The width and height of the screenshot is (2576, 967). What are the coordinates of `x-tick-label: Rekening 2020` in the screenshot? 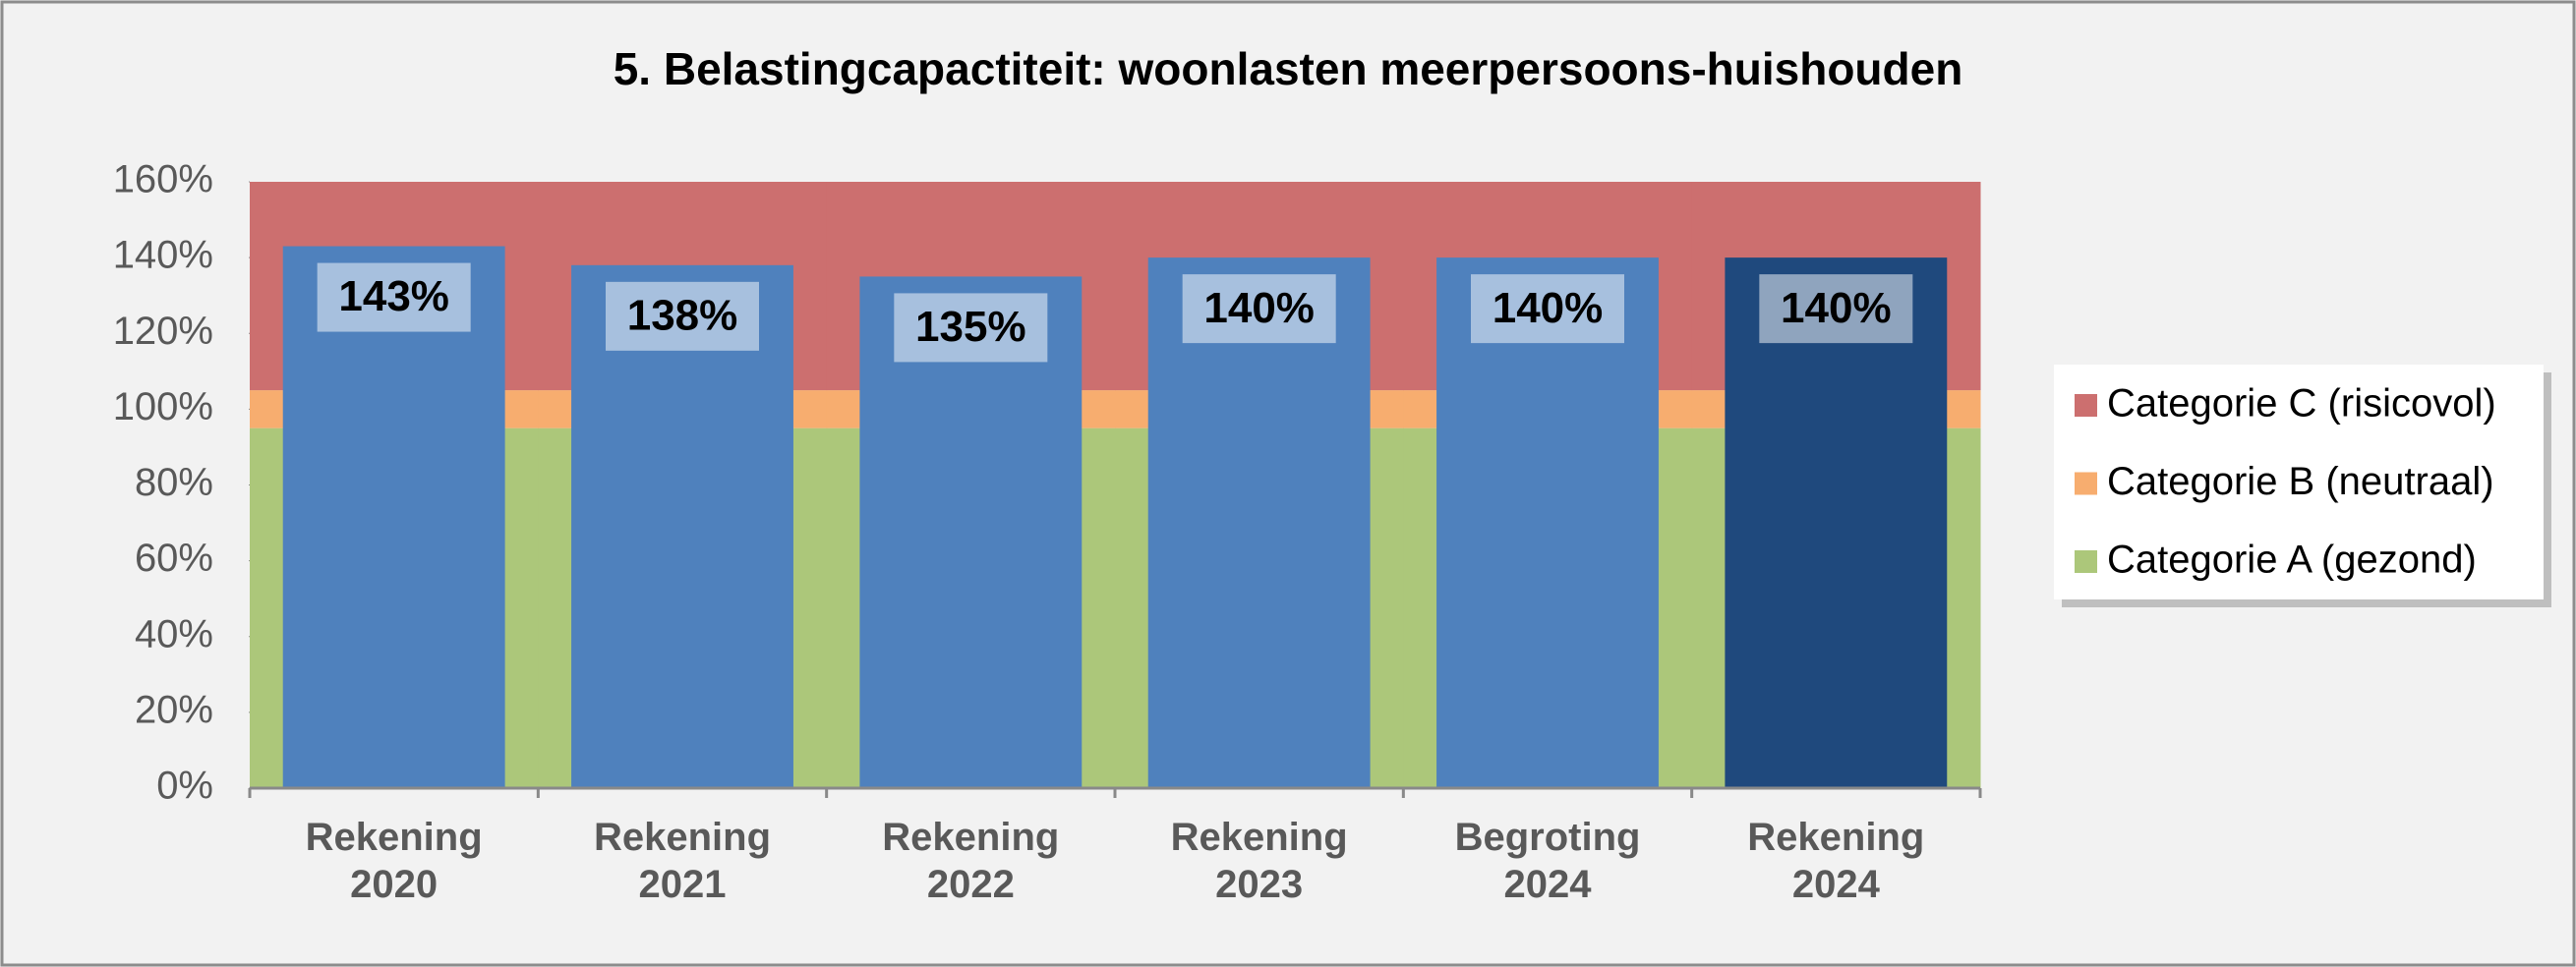 It's located at (394, 861).